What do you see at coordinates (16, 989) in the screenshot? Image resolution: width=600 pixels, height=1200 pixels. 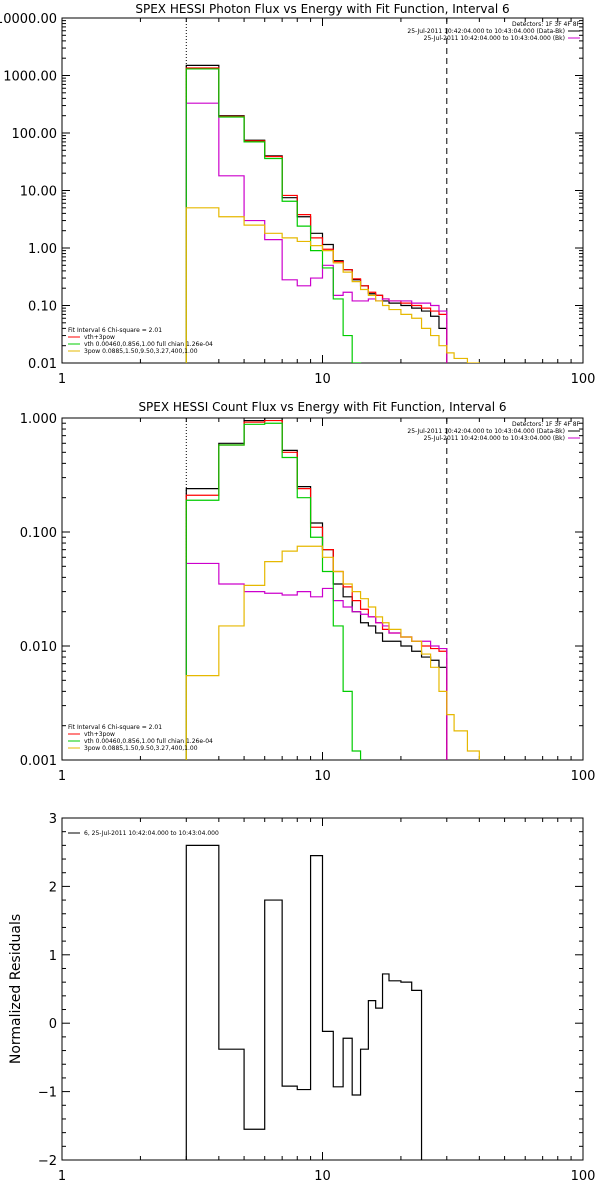 I see `y-axis-label: Normalized Residuals` at bounding box center [16, 989].